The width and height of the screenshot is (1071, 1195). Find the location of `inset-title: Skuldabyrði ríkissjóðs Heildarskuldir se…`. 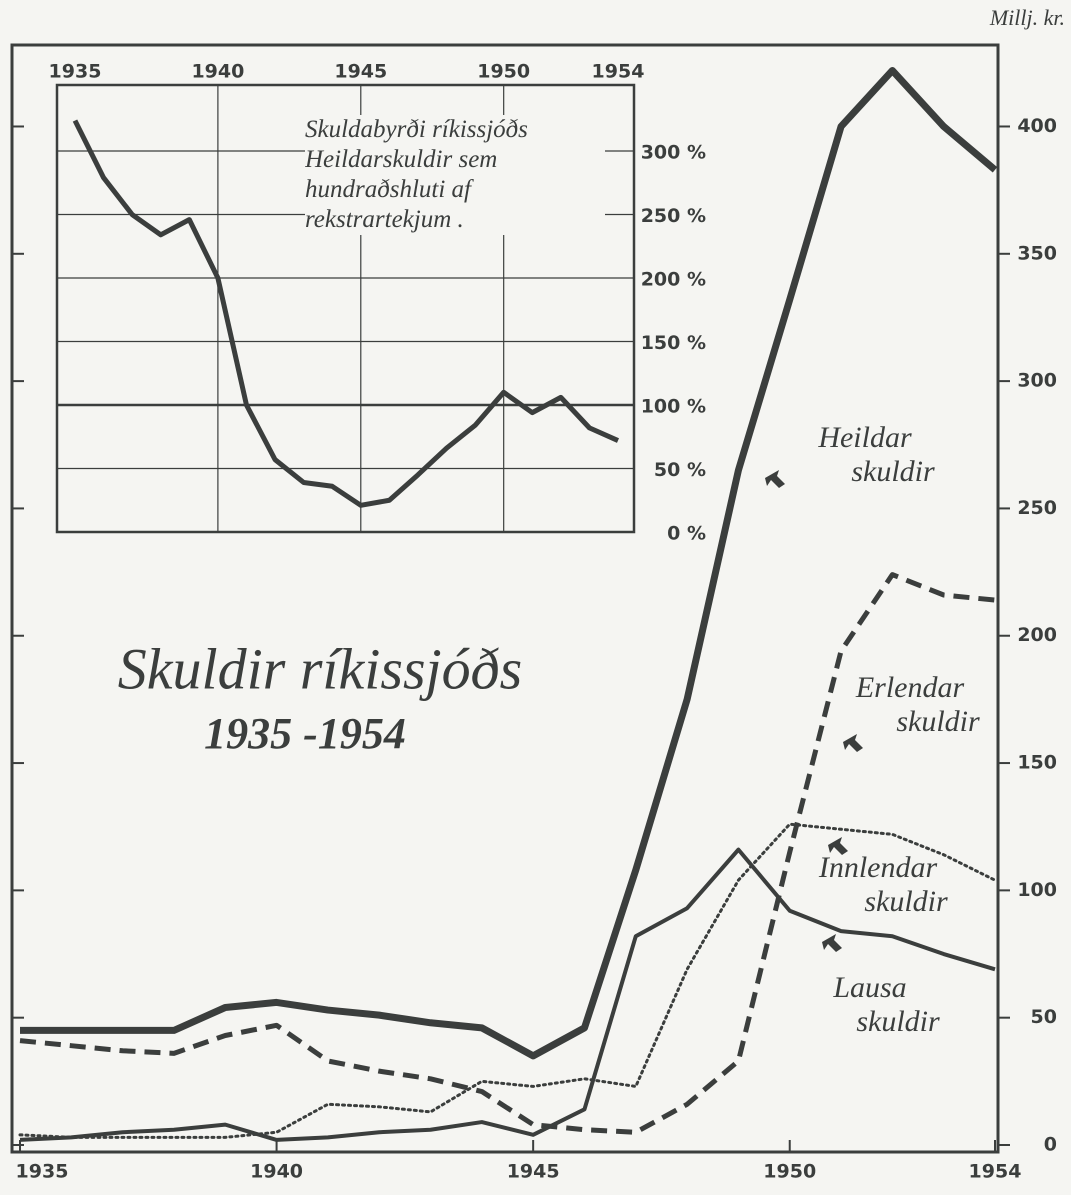

inset-title: Skuldabyrði ríkissjóðs Heildarskuldir se… is located at coordinates (455, 175).